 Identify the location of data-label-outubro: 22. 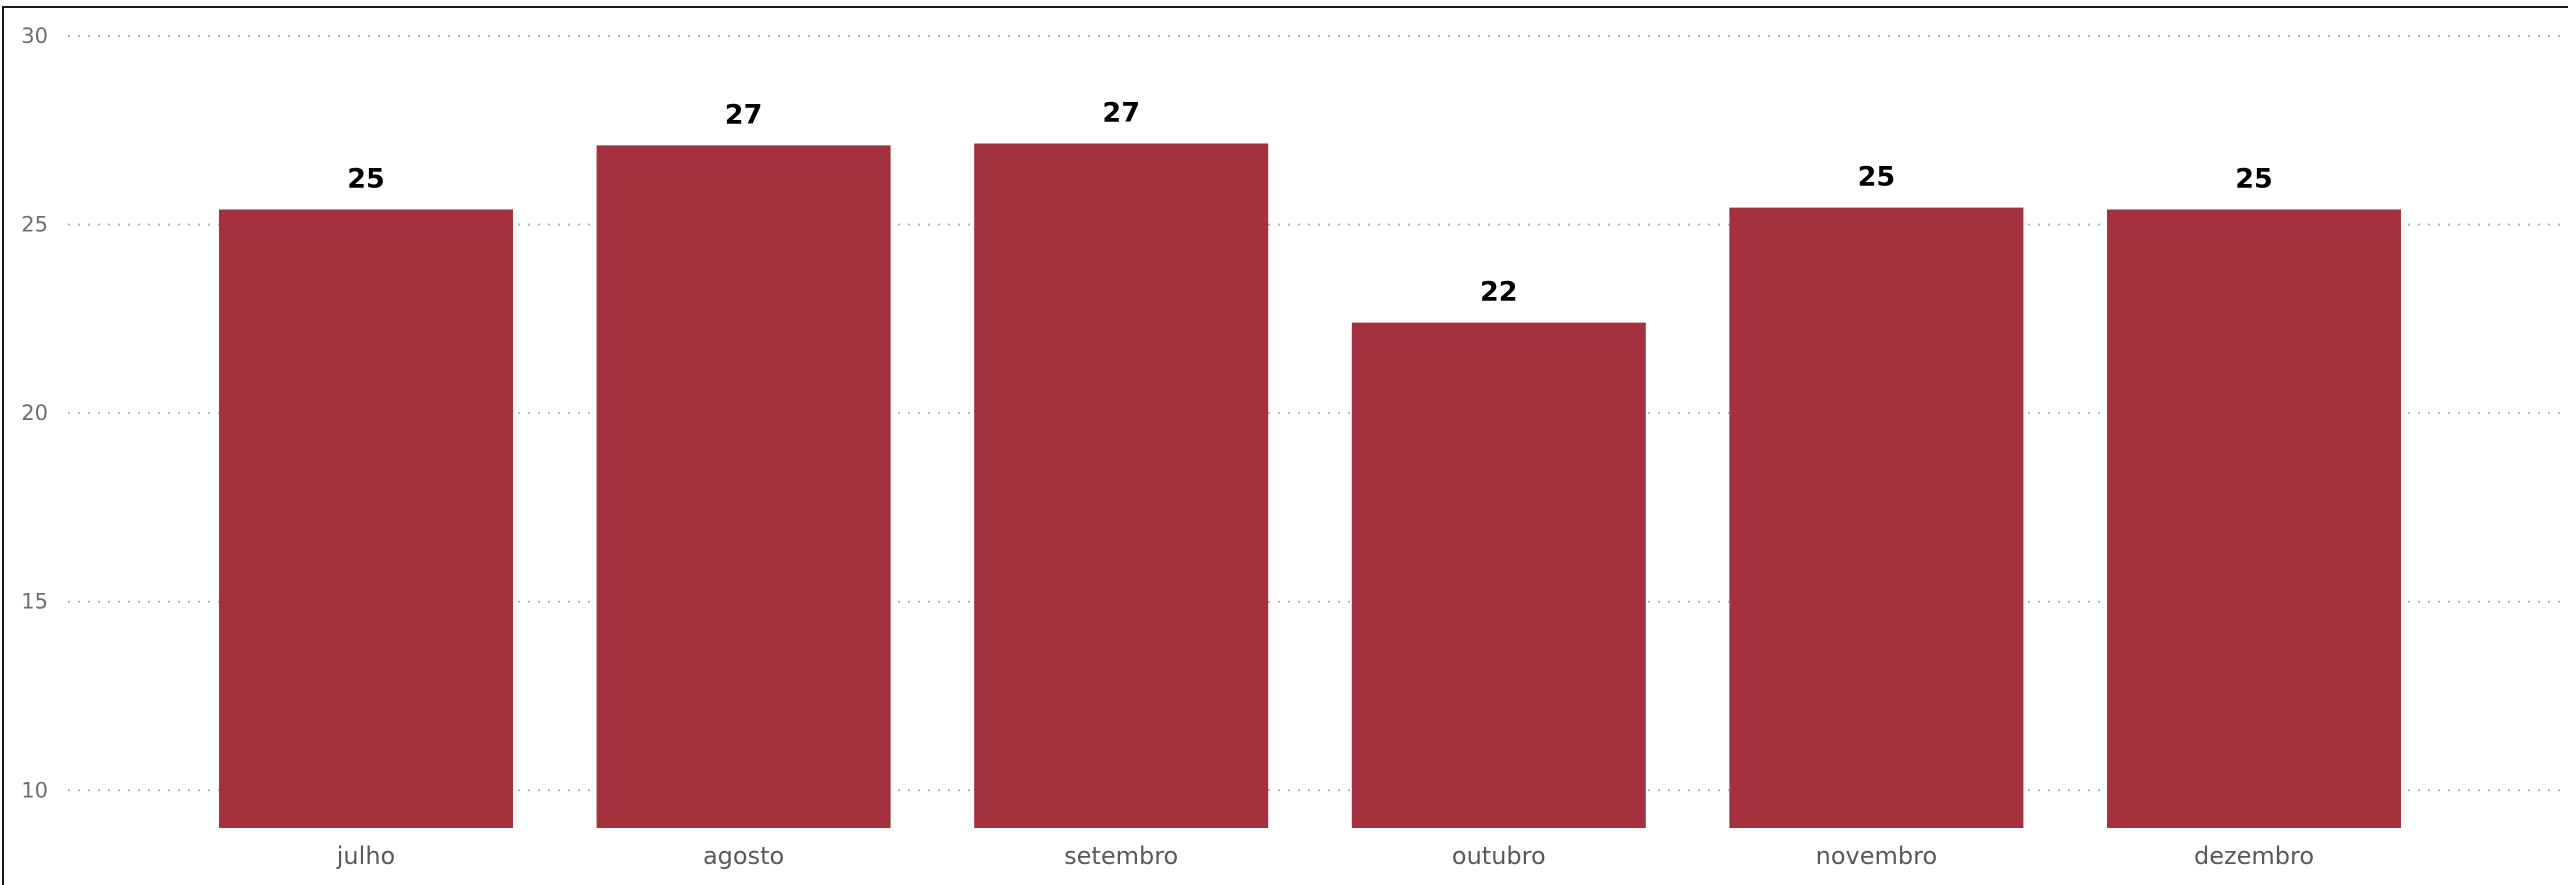
(1499, 292).